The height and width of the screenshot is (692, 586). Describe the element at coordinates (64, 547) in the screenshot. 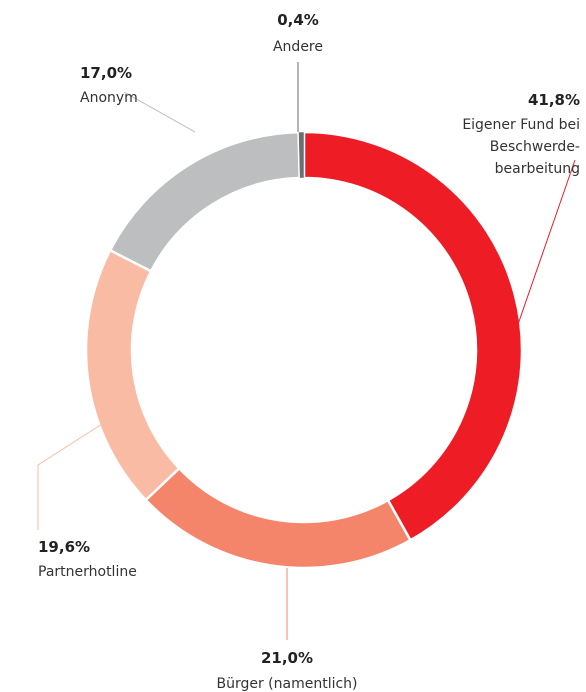

I see `value-label: 19,6%` at that location.